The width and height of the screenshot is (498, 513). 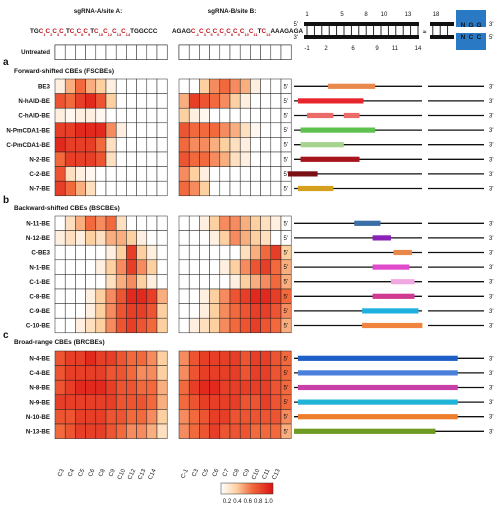 What do you see at coordinates (6, 200) in the screenshot?
I see `panel-letter: b` at bounding box center [6, 200].